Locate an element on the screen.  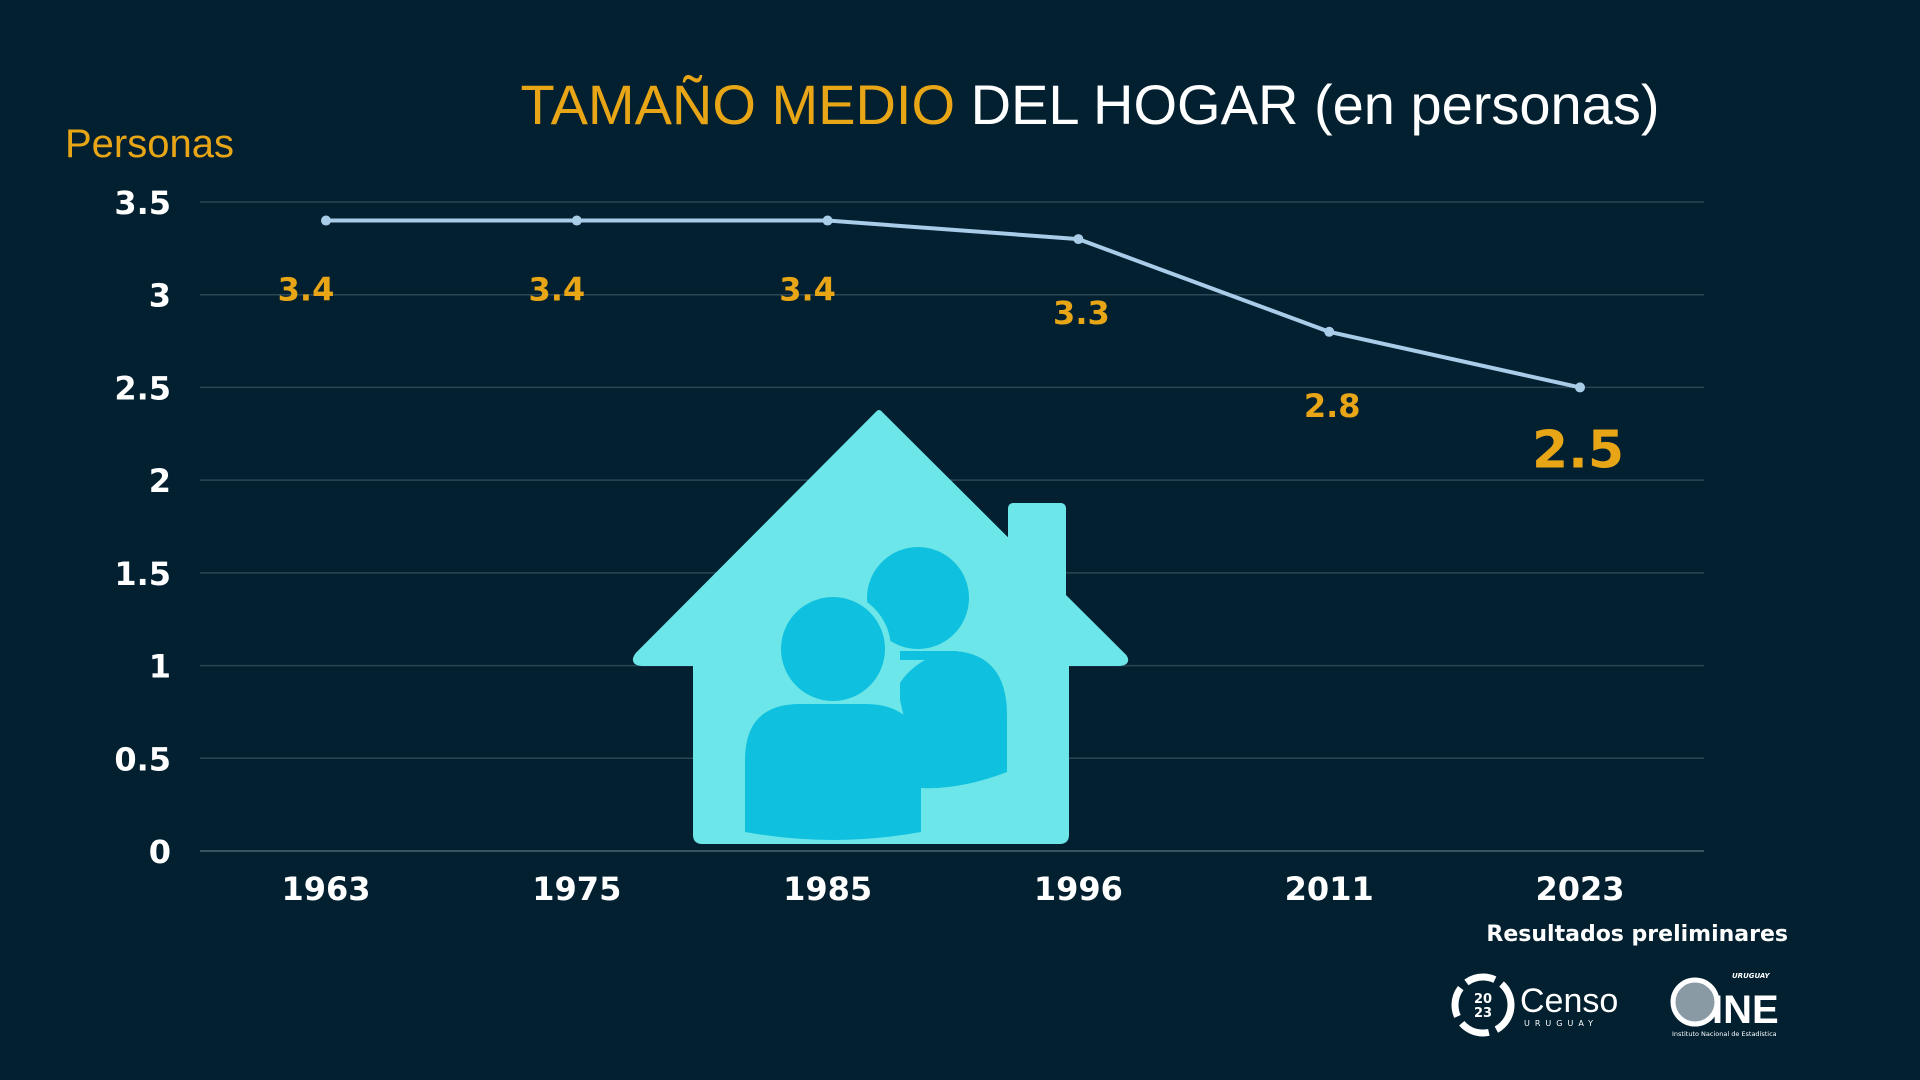
x-tick-label: 2023 is located at coordinates (1579, 889).